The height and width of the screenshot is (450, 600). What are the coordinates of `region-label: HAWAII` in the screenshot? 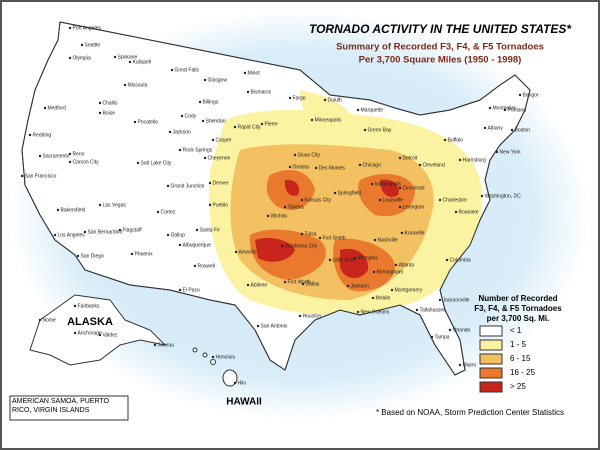 It's located at (244, 402).